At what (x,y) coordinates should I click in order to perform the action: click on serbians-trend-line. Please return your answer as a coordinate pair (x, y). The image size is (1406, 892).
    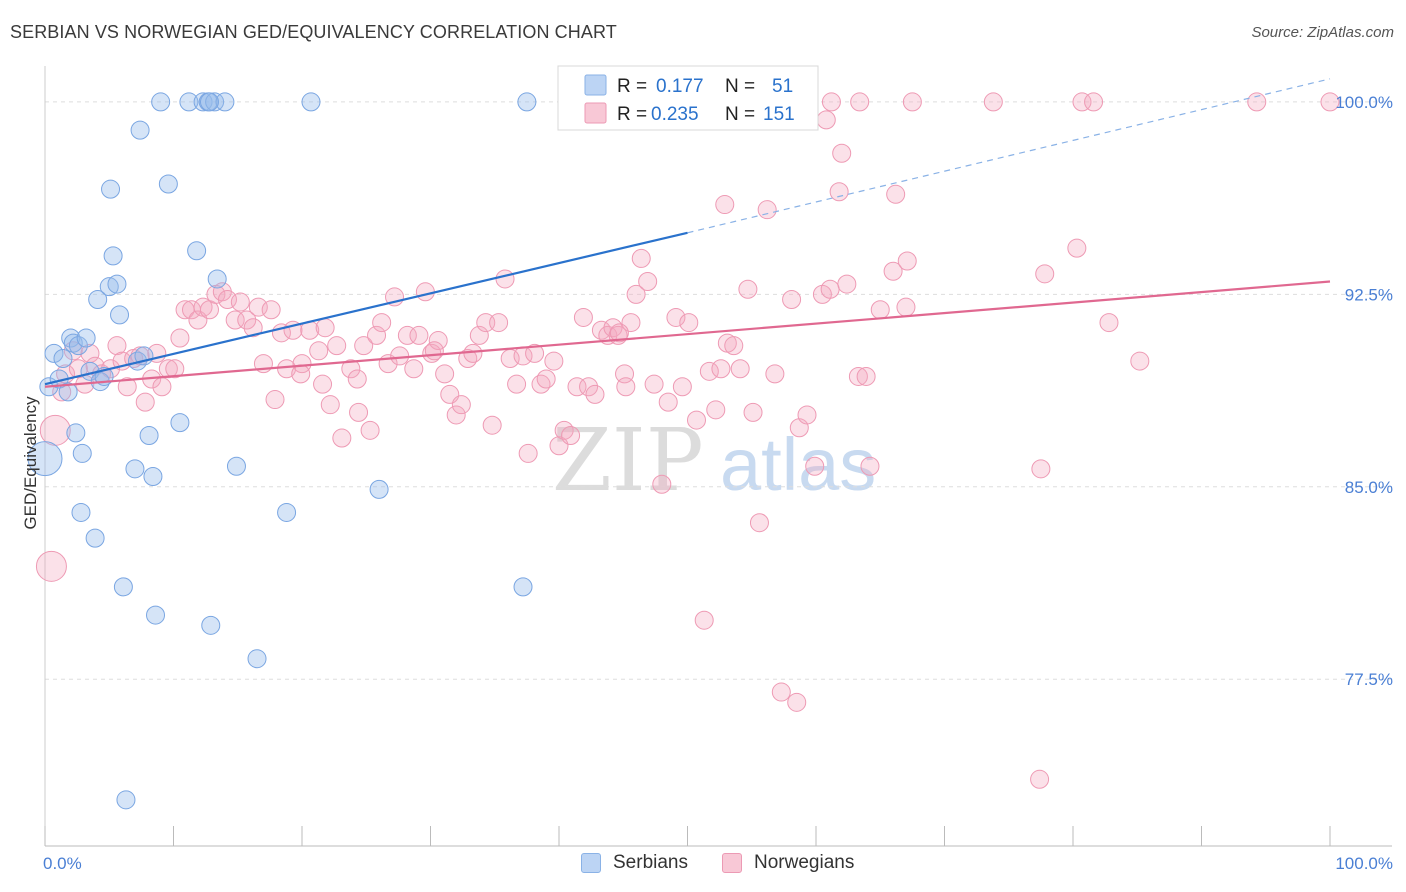
    Looking at the image, I should click on (366, 308).